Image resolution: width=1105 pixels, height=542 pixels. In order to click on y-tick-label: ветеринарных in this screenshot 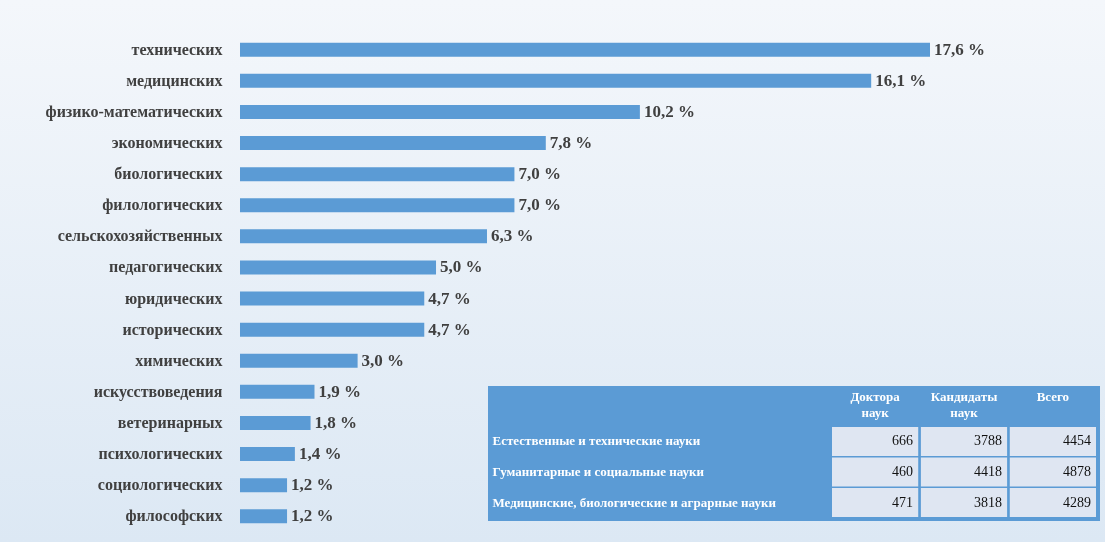, I will do `click(170, 422)`.